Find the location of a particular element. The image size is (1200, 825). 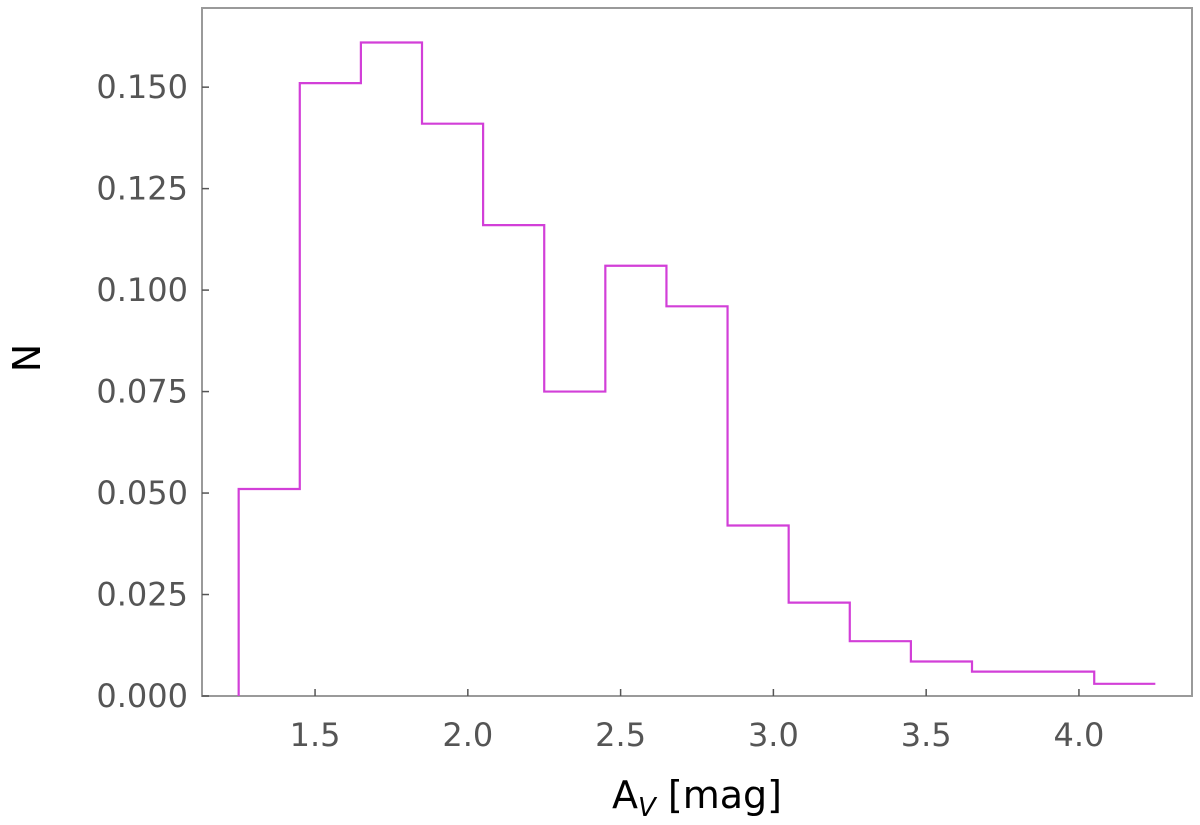

x-axis-ticks: 1.5 2.0 2.5 3.0 3.5 4.0 is located at coordinates (697, 721).